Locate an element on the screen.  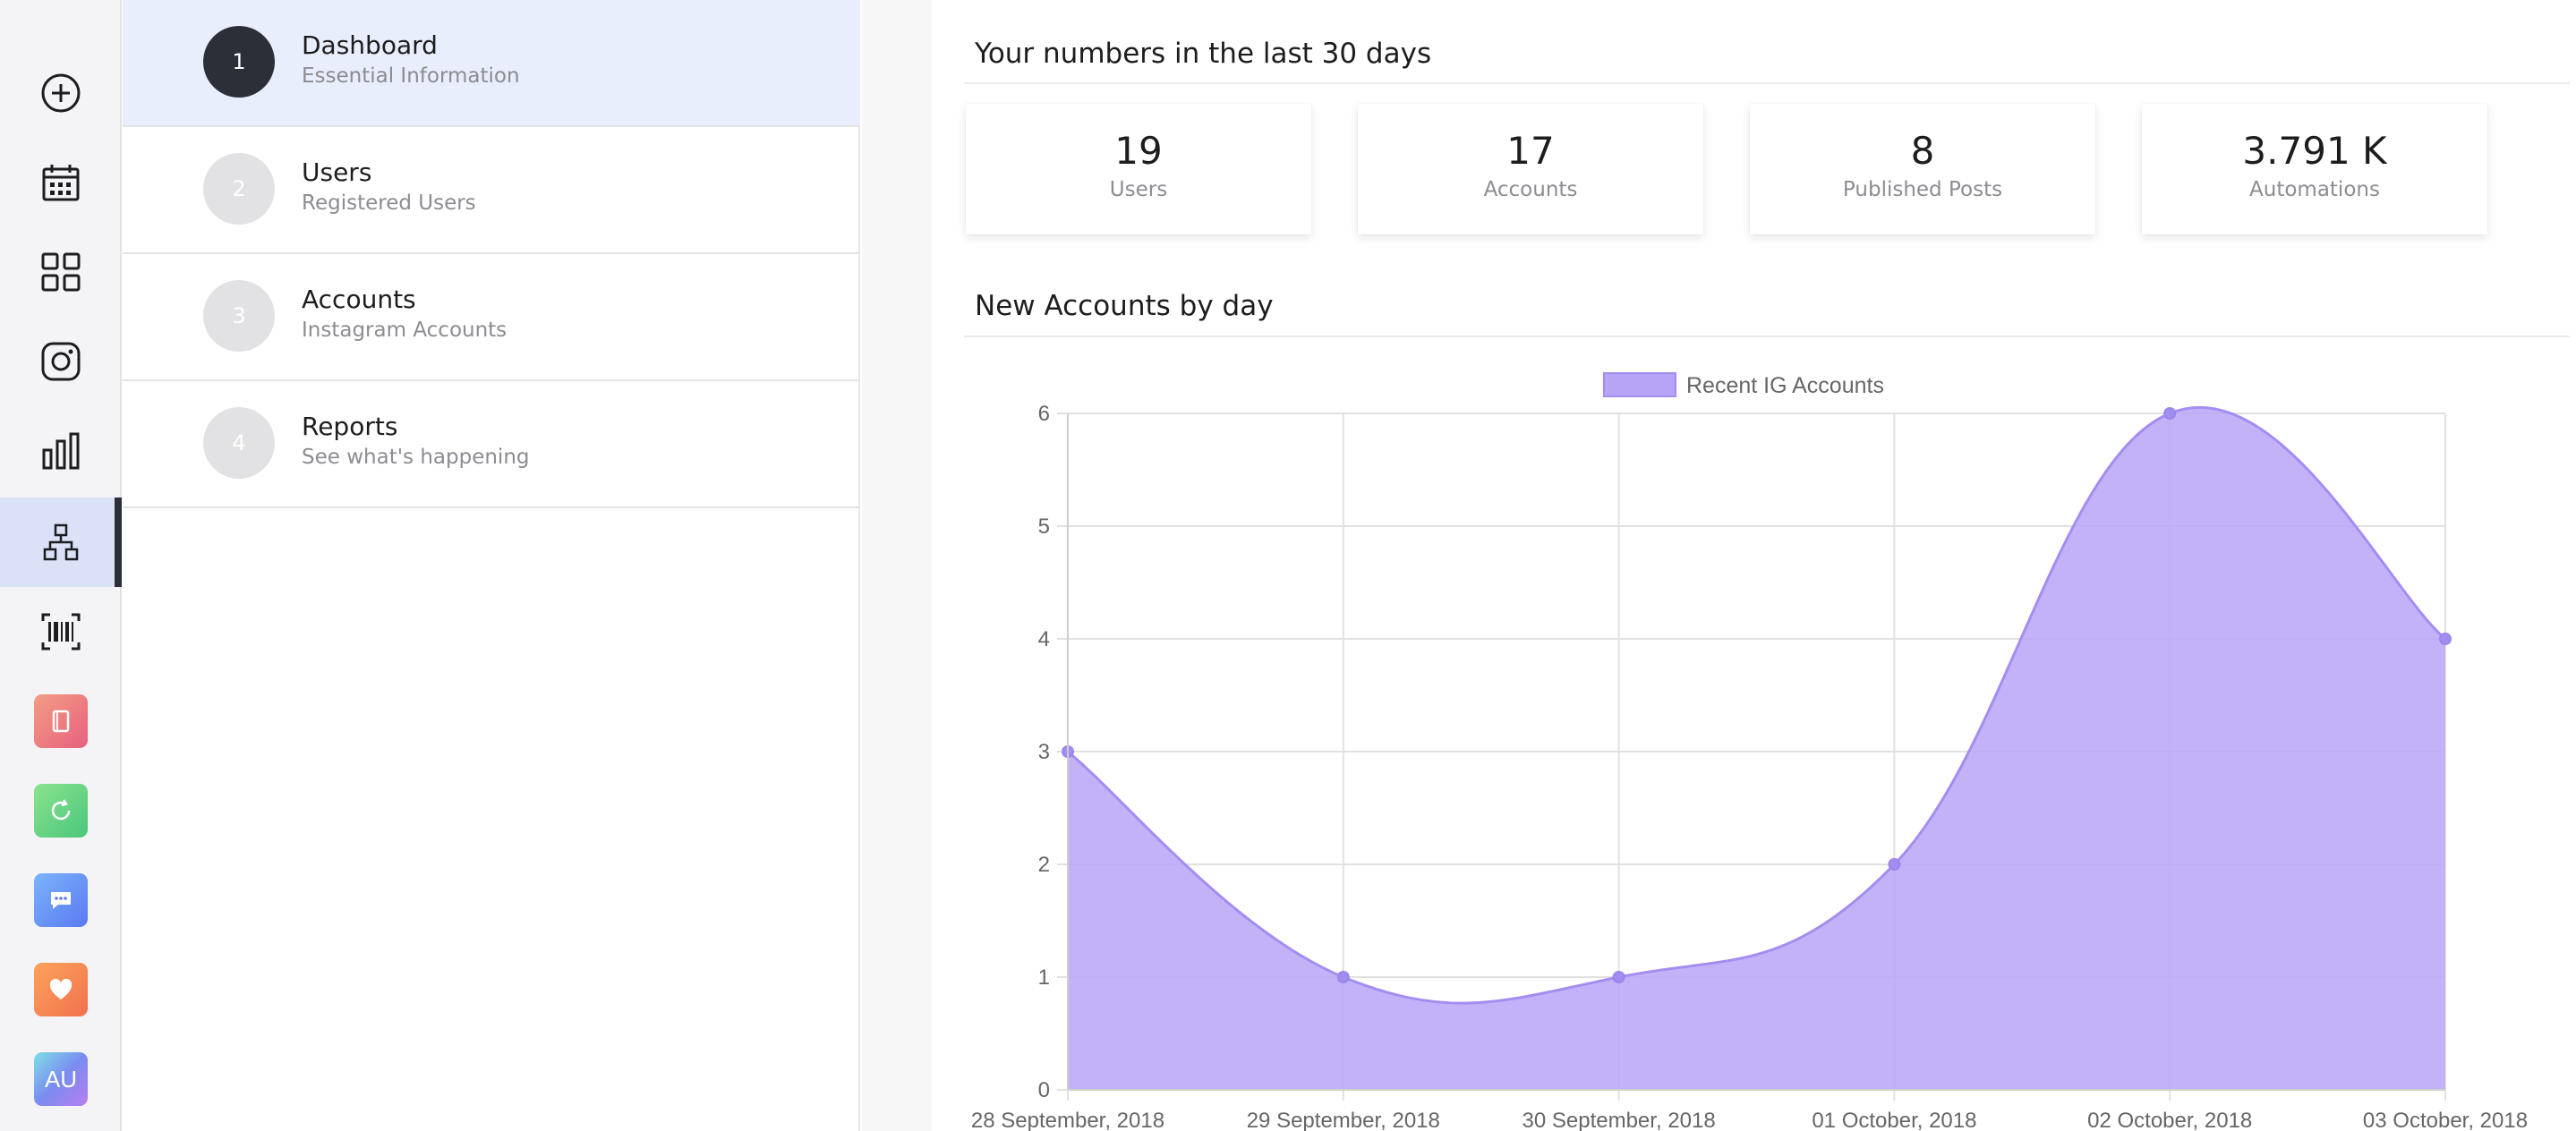
instagram-icon is located at coordinates (61, 361).